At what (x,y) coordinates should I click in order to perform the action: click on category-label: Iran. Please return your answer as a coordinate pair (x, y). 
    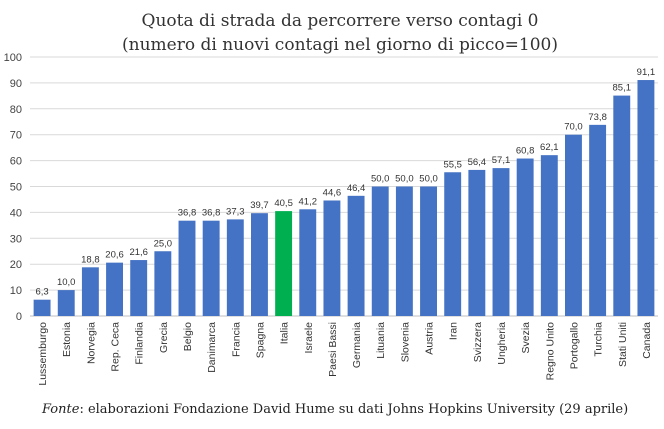
    Looking at the image, I should click on (454, 331).